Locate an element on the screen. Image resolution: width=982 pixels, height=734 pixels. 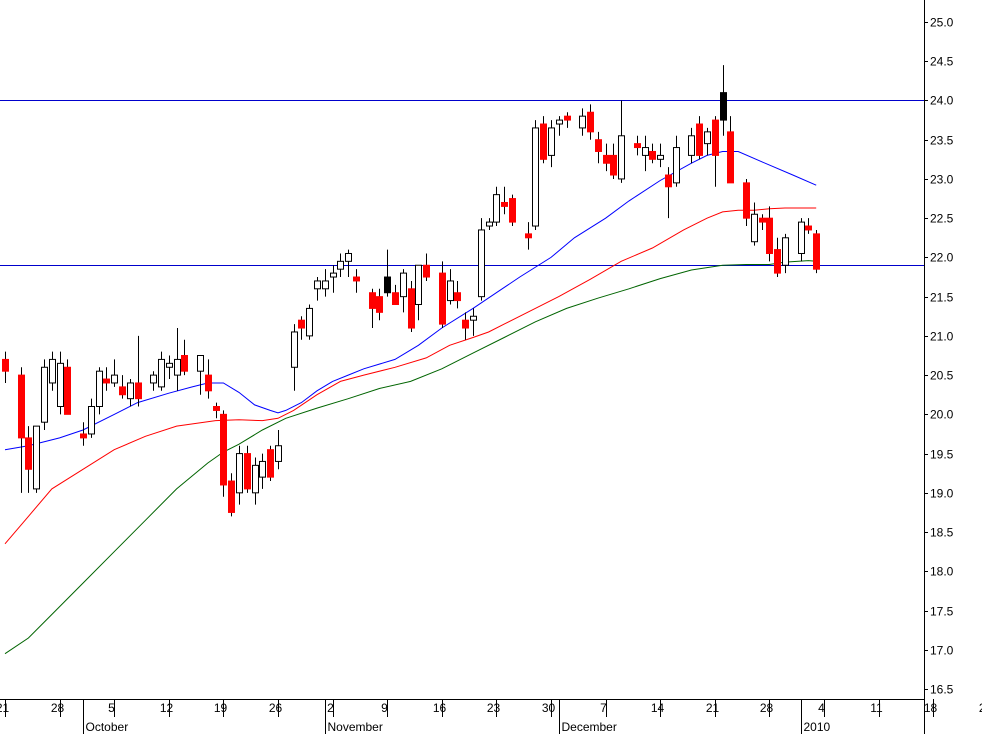
y-tick-label: 24.5 is located at coordinates (942, 62).